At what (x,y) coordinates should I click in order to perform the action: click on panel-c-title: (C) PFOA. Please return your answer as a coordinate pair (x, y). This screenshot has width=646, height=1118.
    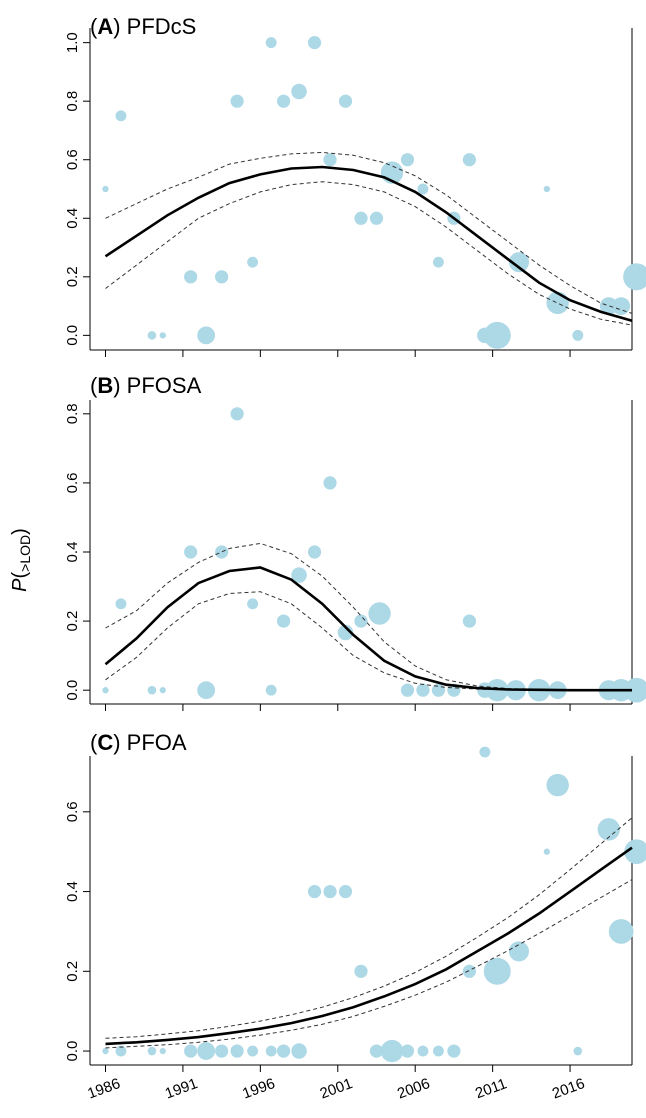
    Looking at the image, I should click on (138, 742).